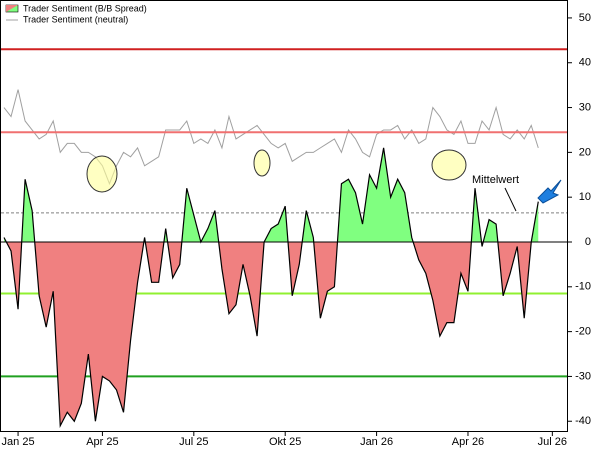 The width and height of the screenshot is (595, 450). What do you see at coordinates (102, 442) in the screenshot?
I see `x-tick-label: Apr 25` at bounding box center [102, 442].